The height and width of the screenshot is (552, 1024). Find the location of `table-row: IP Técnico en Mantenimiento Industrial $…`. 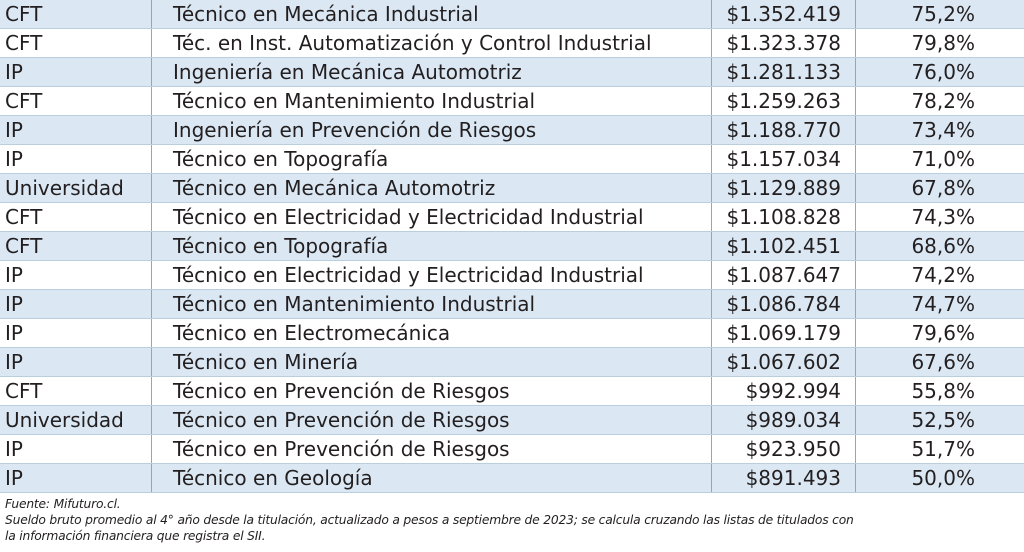

table-row: IP Técnico en Mantenimiento Industrial $… is located at coordinates (512, 304).